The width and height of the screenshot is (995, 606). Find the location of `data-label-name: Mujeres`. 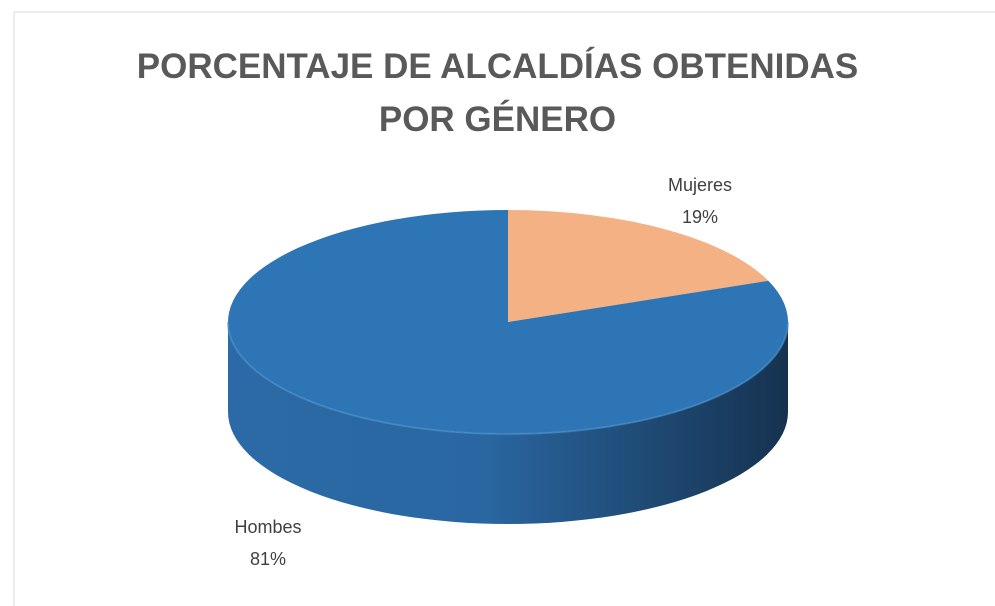

data-label-name: Mujeres is located at coordinates (700, 185).